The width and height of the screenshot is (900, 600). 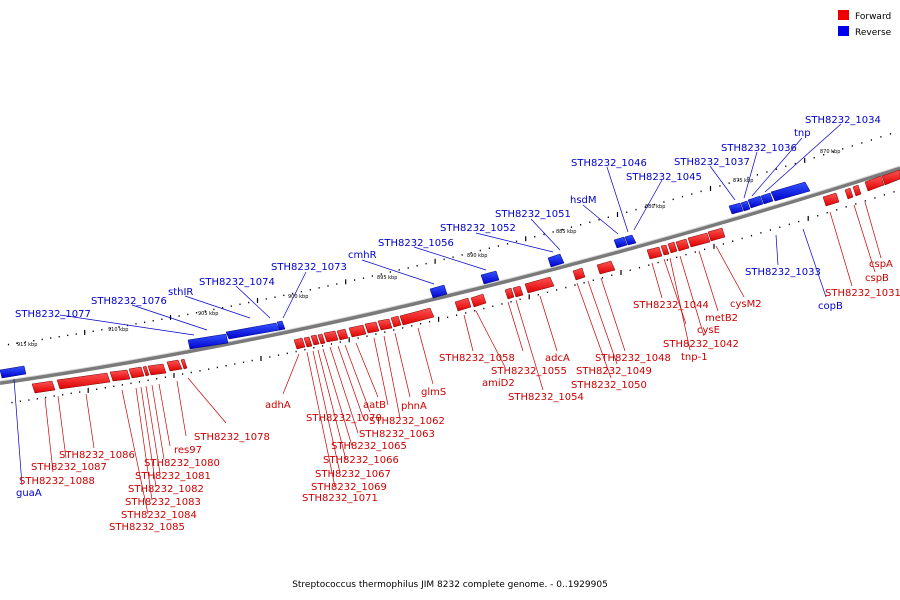 I want to click on gene-label: STH8232_1037, so click(x=712, y=162).